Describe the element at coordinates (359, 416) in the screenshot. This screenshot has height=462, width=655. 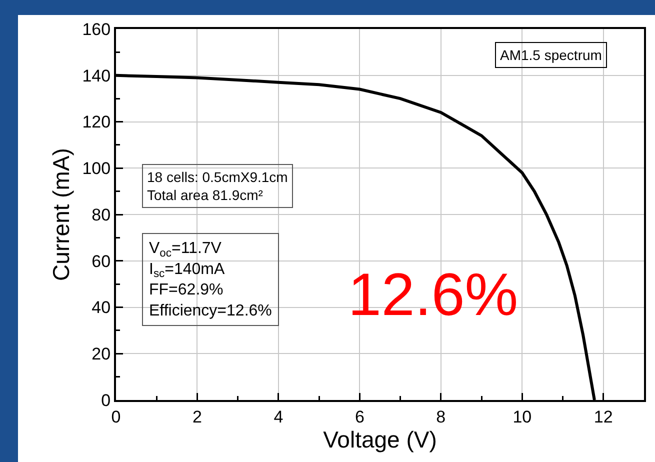
I see `x-tick-label: 6` at that location.